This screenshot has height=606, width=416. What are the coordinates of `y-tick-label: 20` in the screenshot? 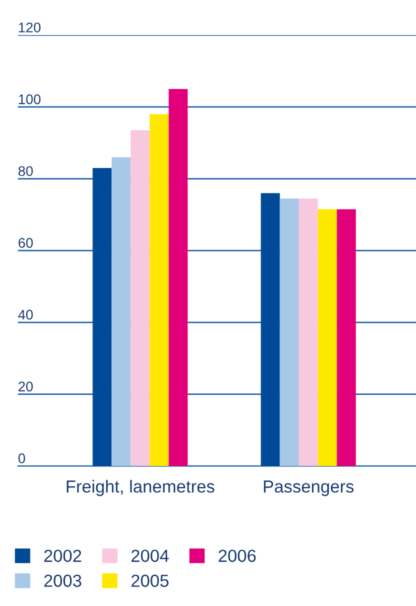 It's located at (25, 387).